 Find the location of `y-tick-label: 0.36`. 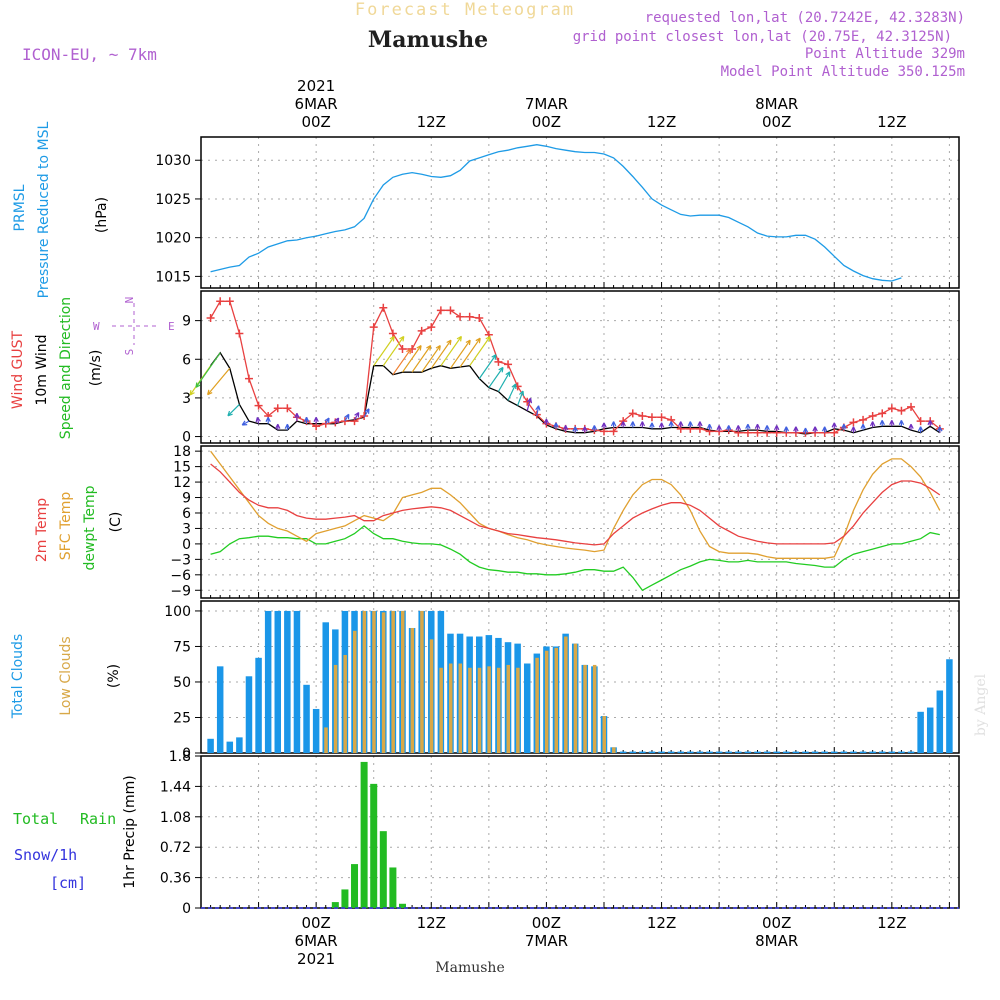

y-tick-label: 0.36 is located at coordinates (175, 879).